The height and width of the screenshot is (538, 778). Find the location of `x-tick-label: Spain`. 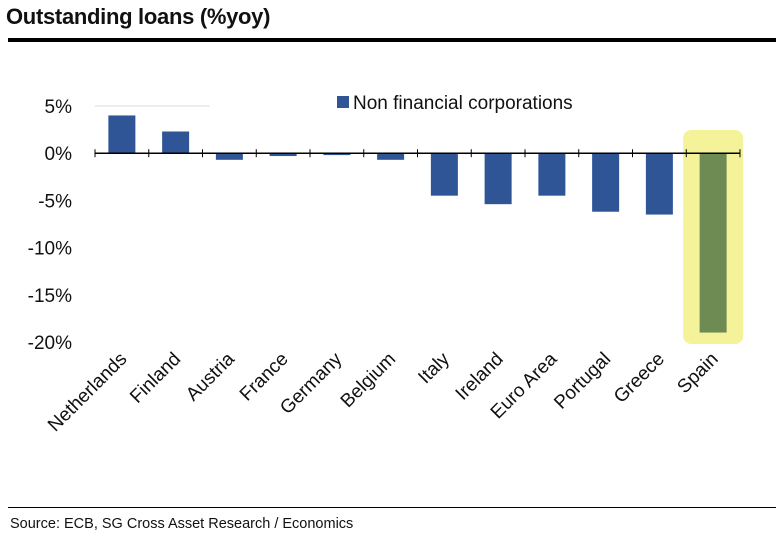

x-tick-label: Spain is located at coordinates (697, 373).